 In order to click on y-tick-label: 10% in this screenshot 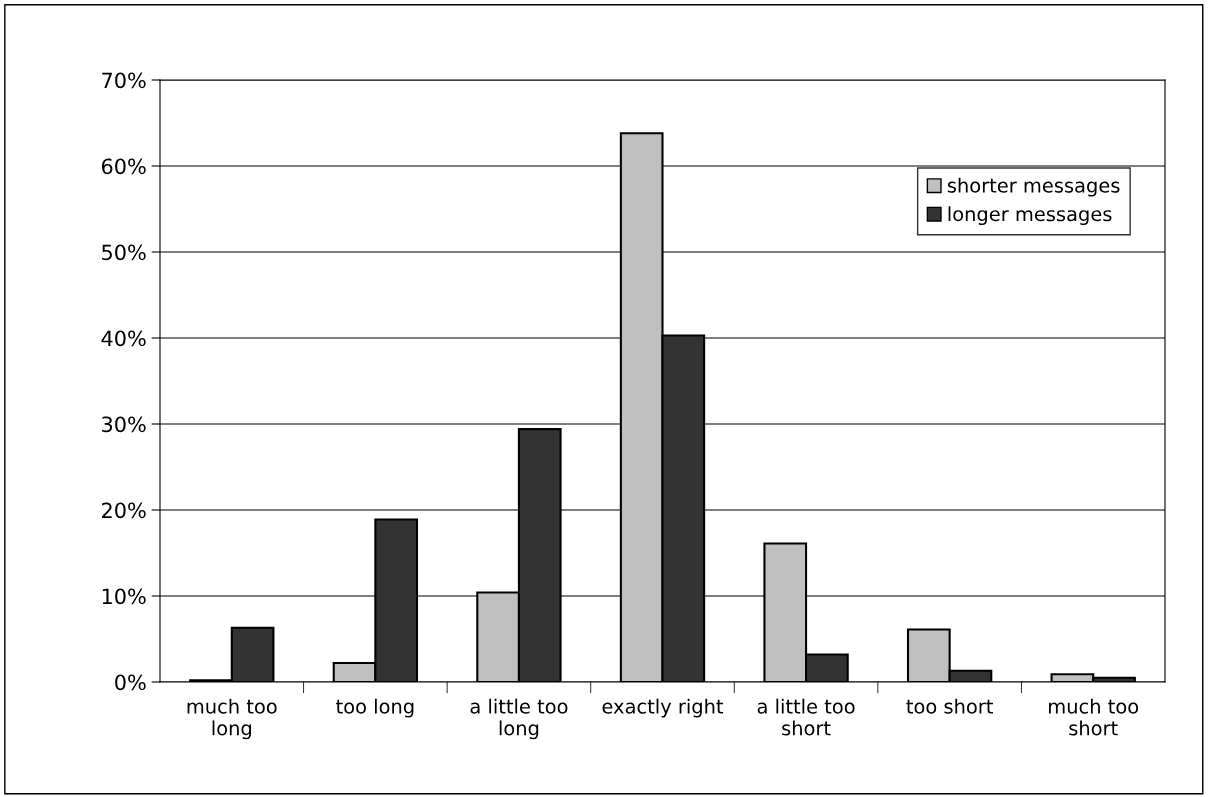, I will do `click(124, 596)`.